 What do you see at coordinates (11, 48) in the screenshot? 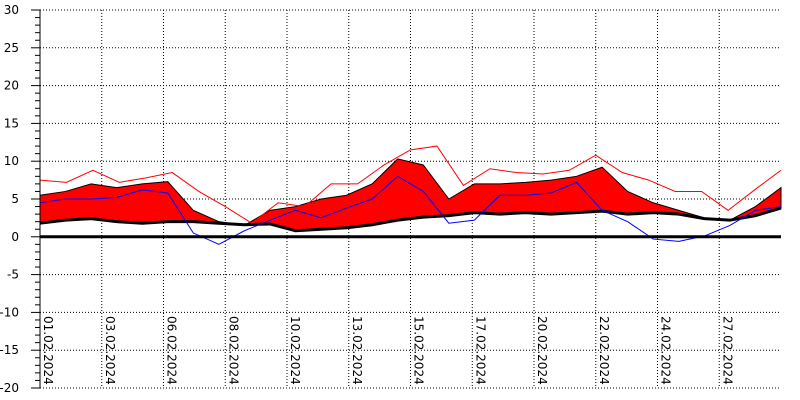
I see `y-tick-label: 25` at bounding box center [11, 48].